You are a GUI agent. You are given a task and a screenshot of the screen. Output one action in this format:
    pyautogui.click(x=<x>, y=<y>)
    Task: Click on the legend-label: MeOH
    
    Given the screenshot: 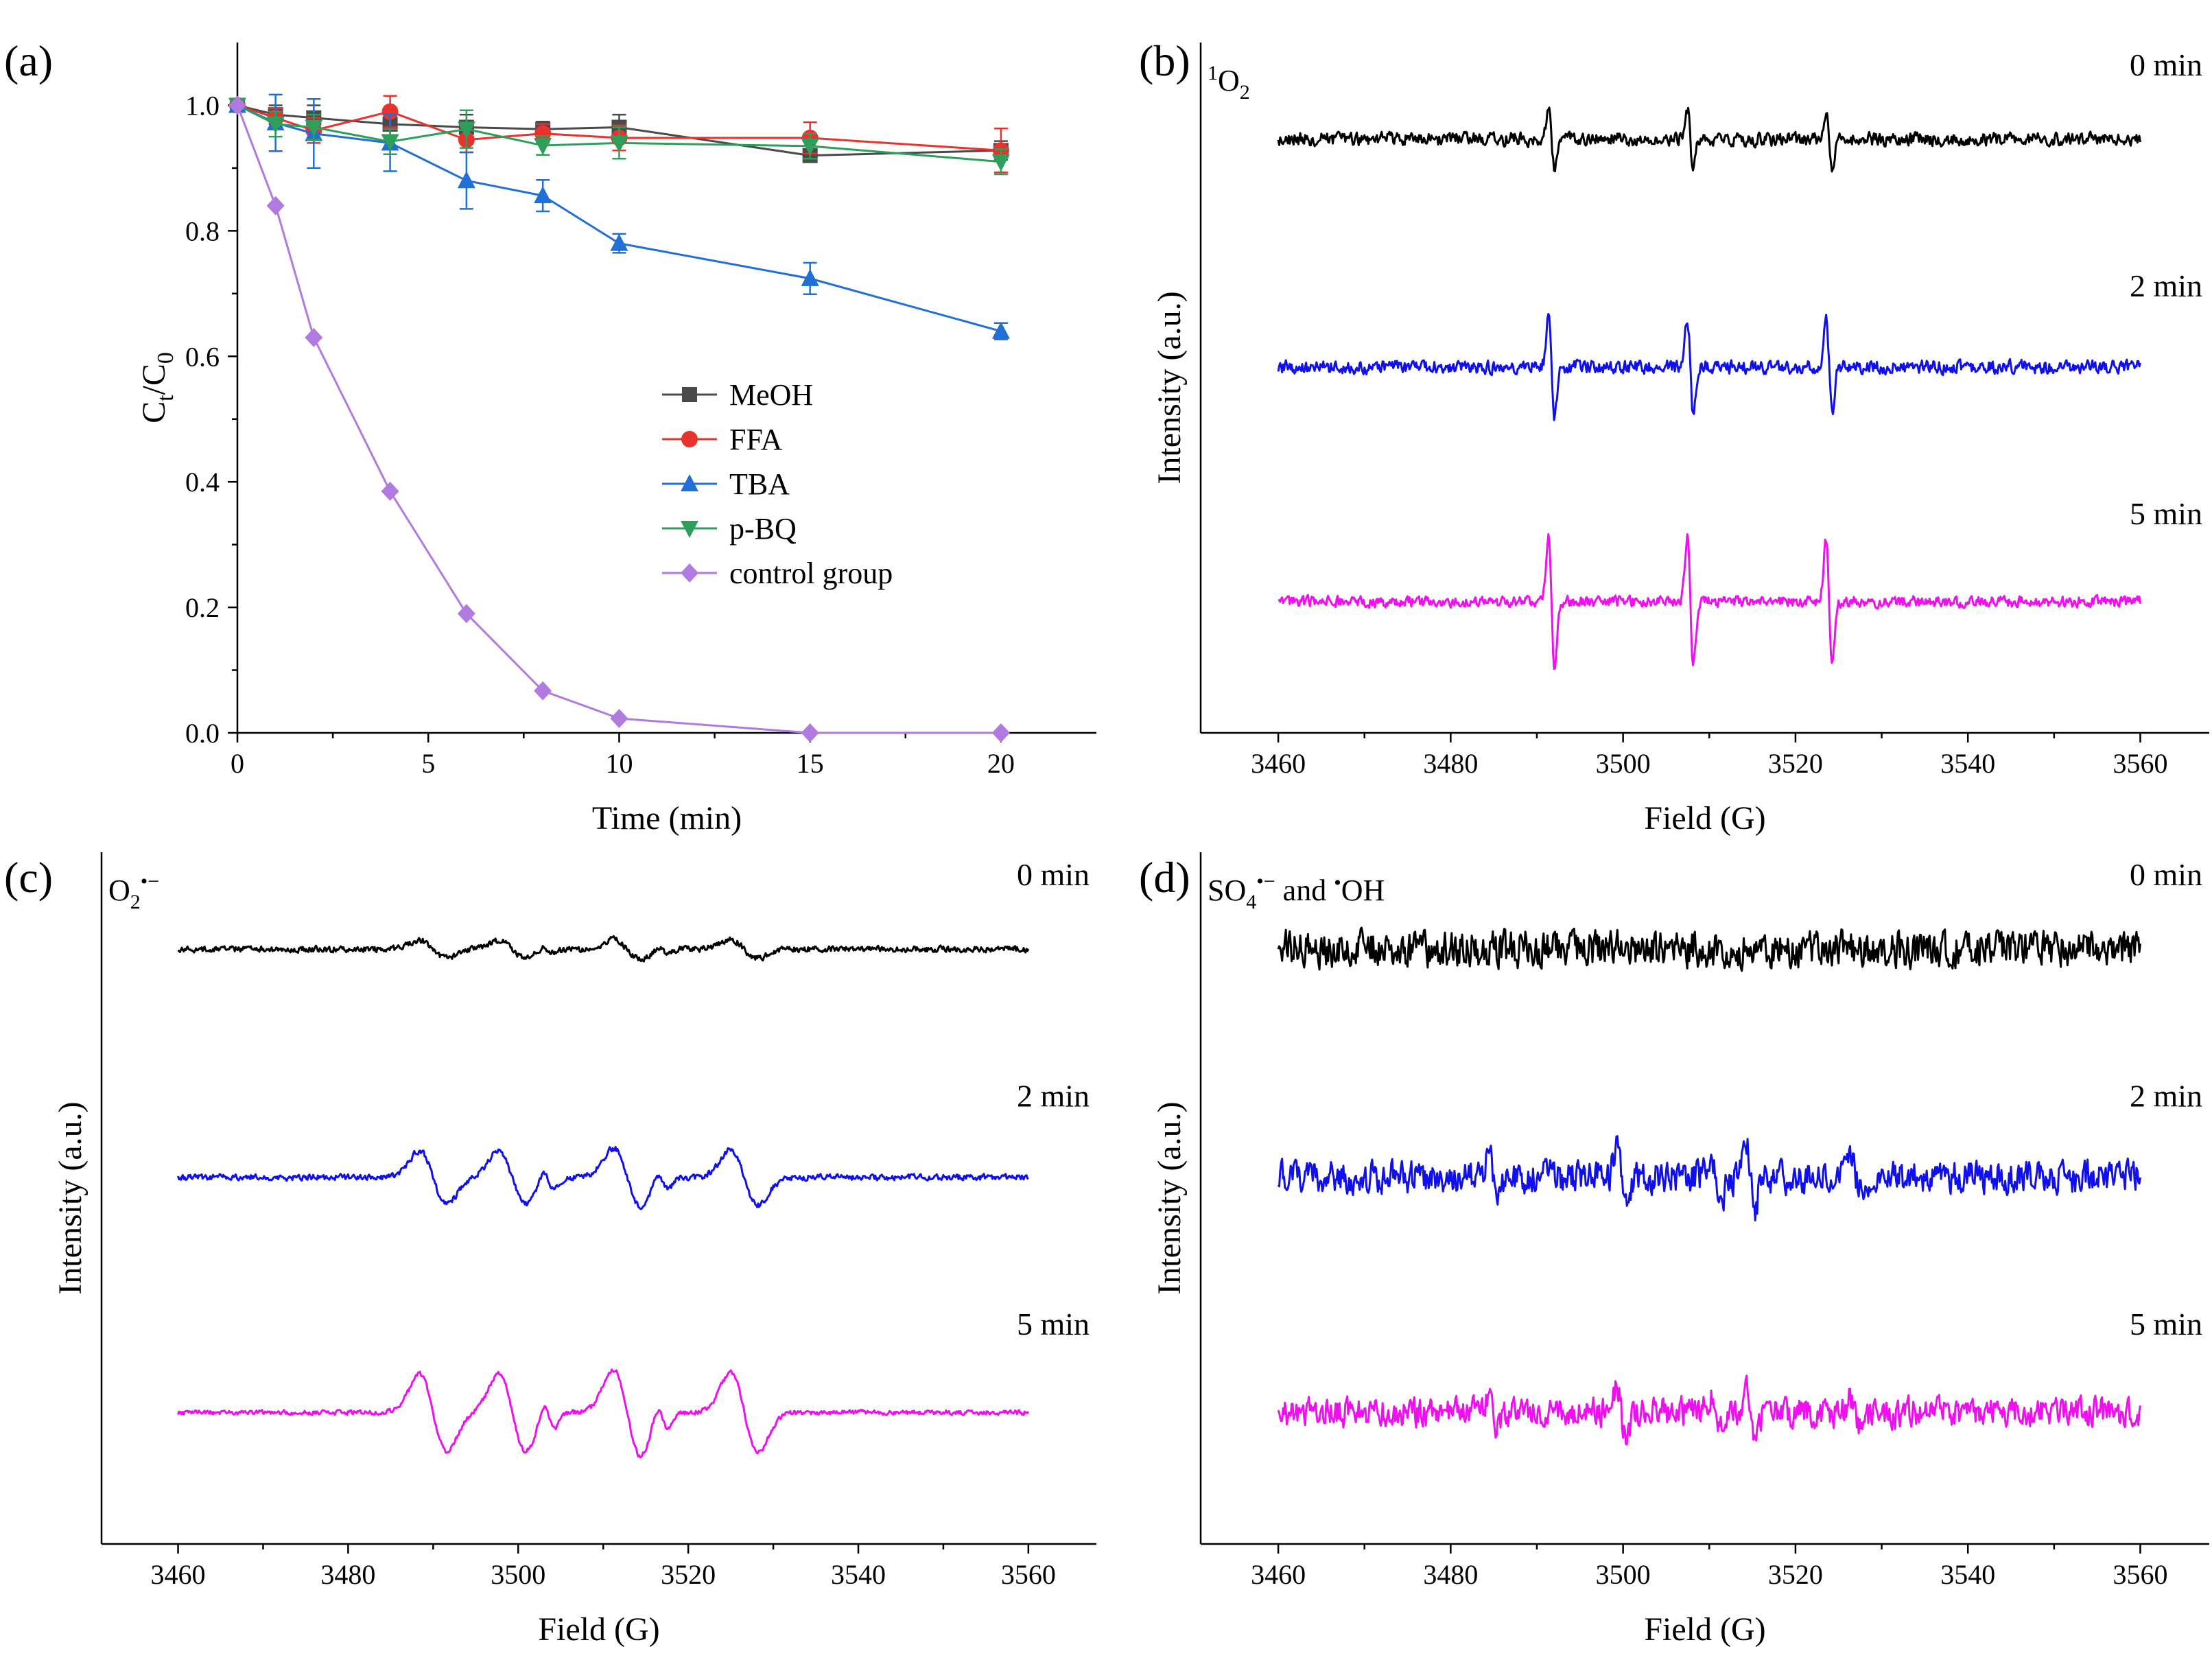 What is the action you would take?
    pyautogui.click(x=771, y=395)
    